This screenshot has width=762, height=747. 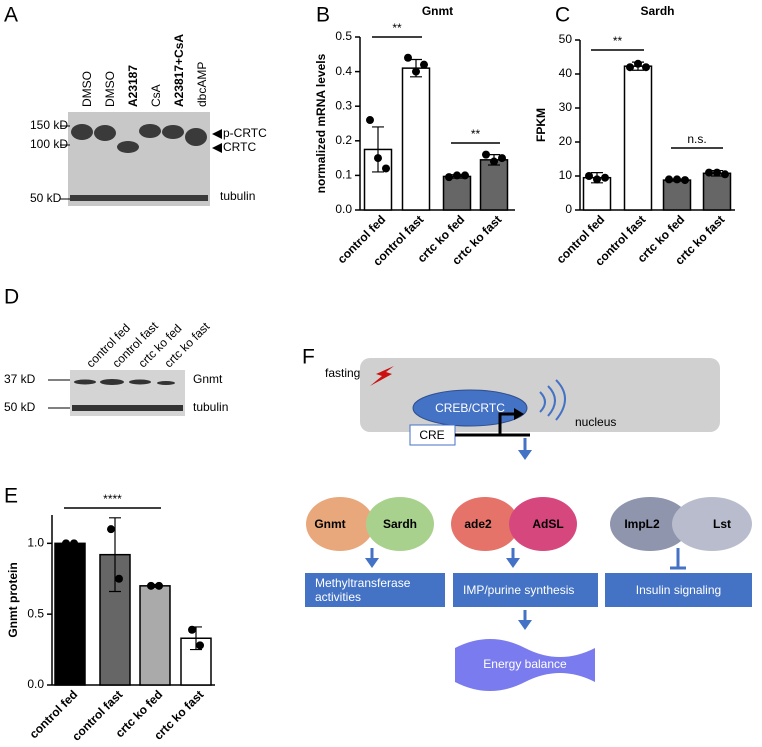 What do you see at coordinates (568, 209) in the screenshot?
I see `y-tick-label: 0` at bounding box center [568, 209].